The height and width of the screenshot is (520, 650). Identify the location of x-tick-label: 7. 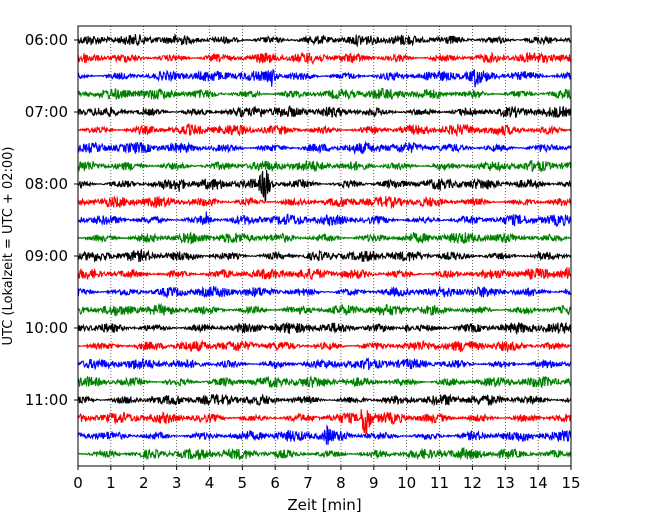
(308, 483).